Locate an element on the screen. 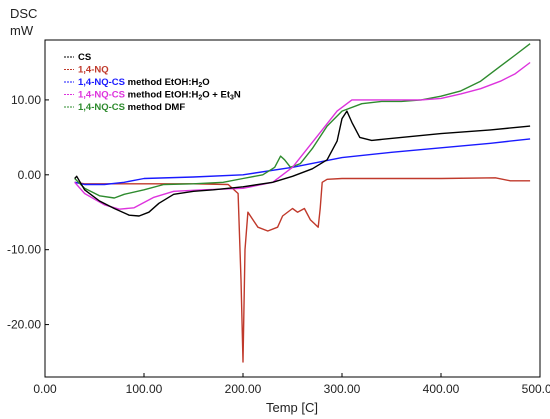  y-tick-label: 0.00 is located at coordinates (30, 175).